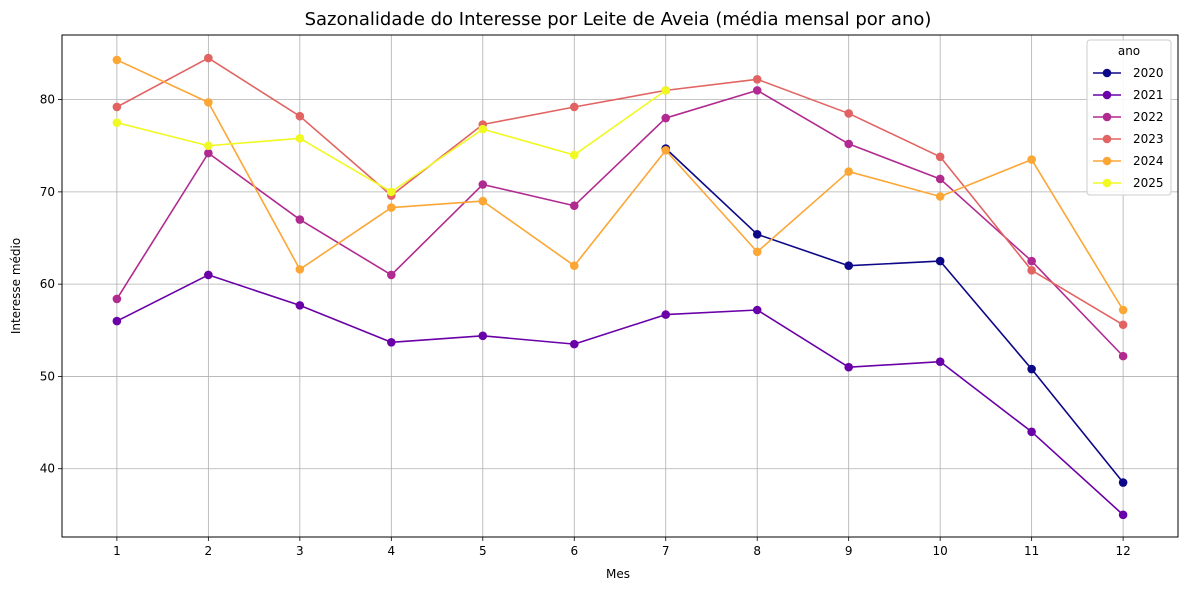 This screenshot has height=590, width=1189. What do you see at coordinates (483, 551) in the screenshot?
I see `x-tick-label: 5` at bounding box center [483, 551].